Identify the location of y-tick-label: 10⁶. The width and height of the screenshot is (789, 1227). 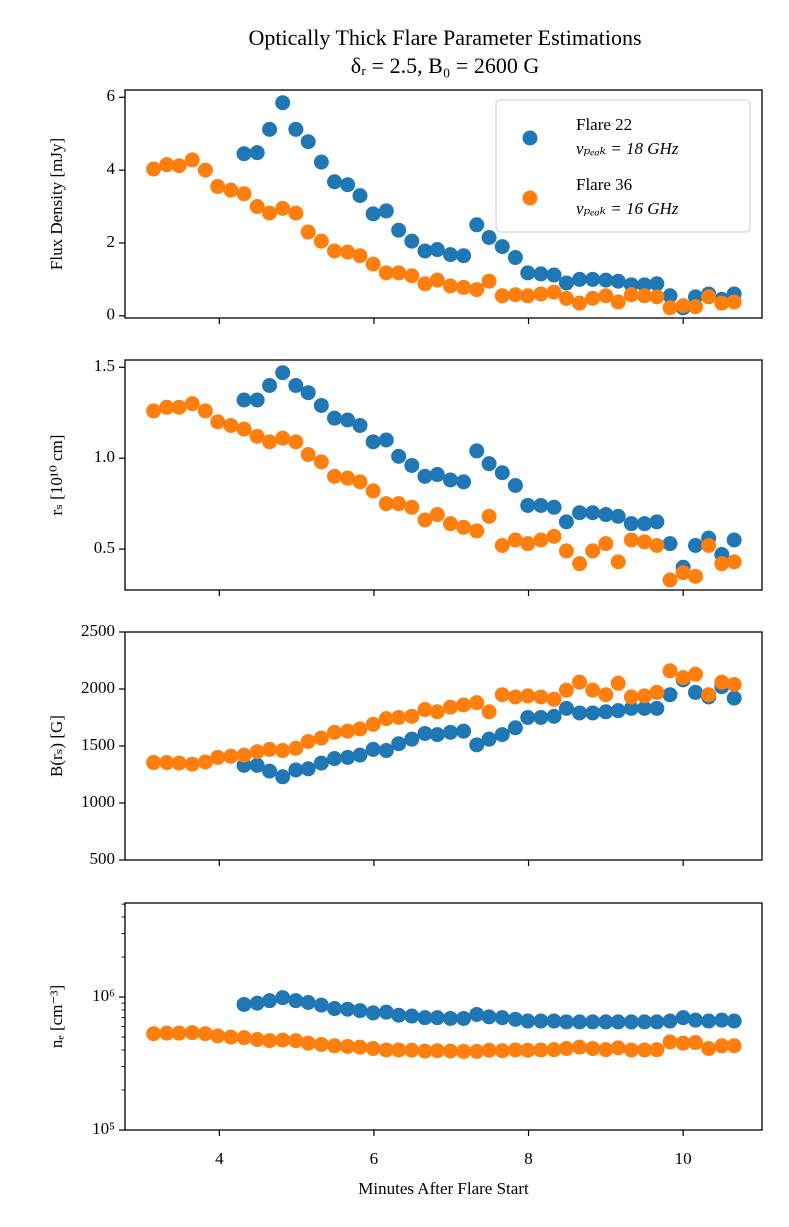
(103, 995).